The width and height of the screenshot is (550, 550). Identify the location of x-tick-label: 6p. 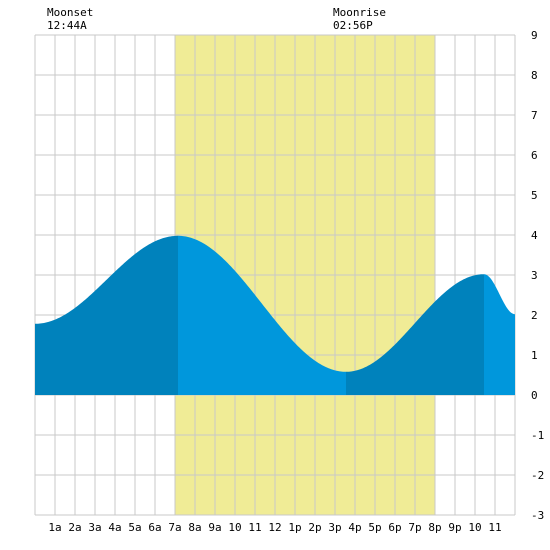
(394, 527).